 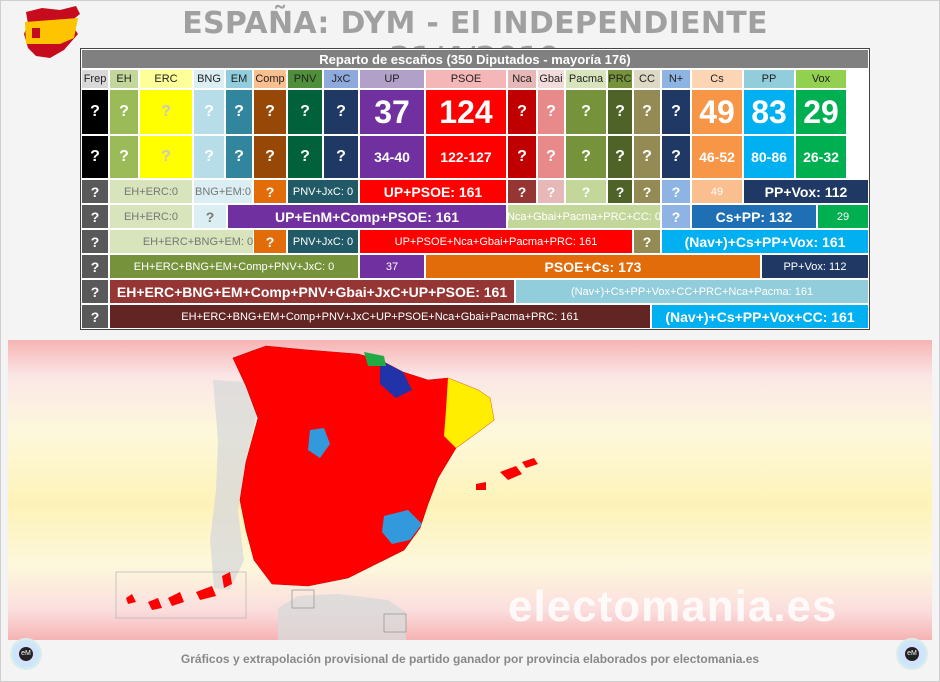 What do you see at coordinates (341, 112) in the screenshot?
I see `party-seats-jxc: ?` at bounding box center [341, 112].